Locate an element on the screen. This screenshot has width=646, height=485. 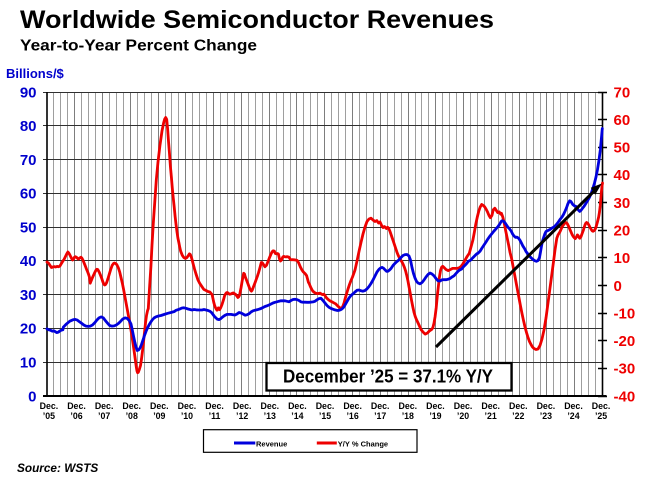
svg-text: -30 is located at coordinates (625, 369).